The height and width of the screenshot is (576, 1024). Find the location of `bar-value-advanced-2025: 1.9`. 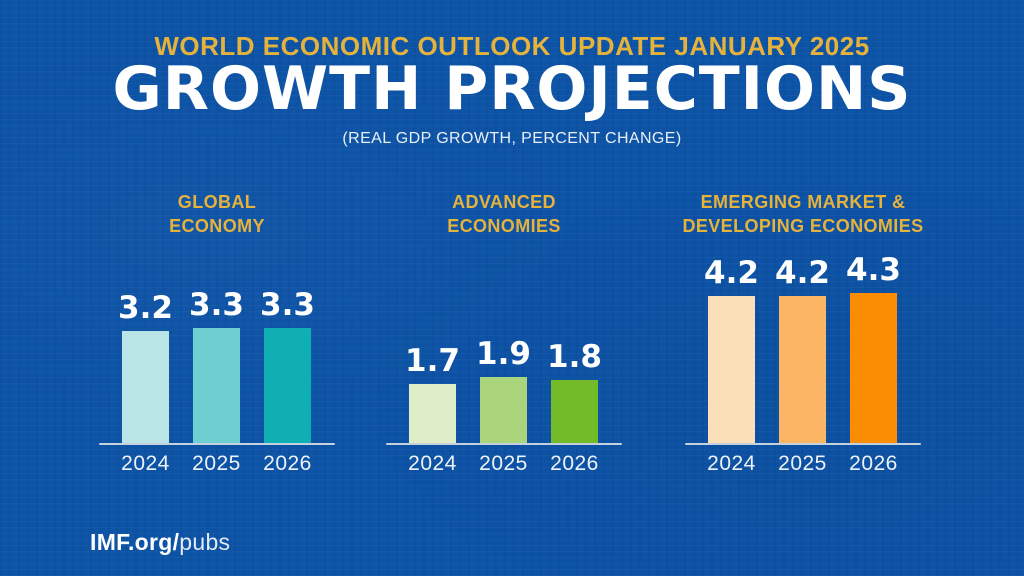

bar-value-advanced-2025: 1.9 is located at coordinates (503, 353).